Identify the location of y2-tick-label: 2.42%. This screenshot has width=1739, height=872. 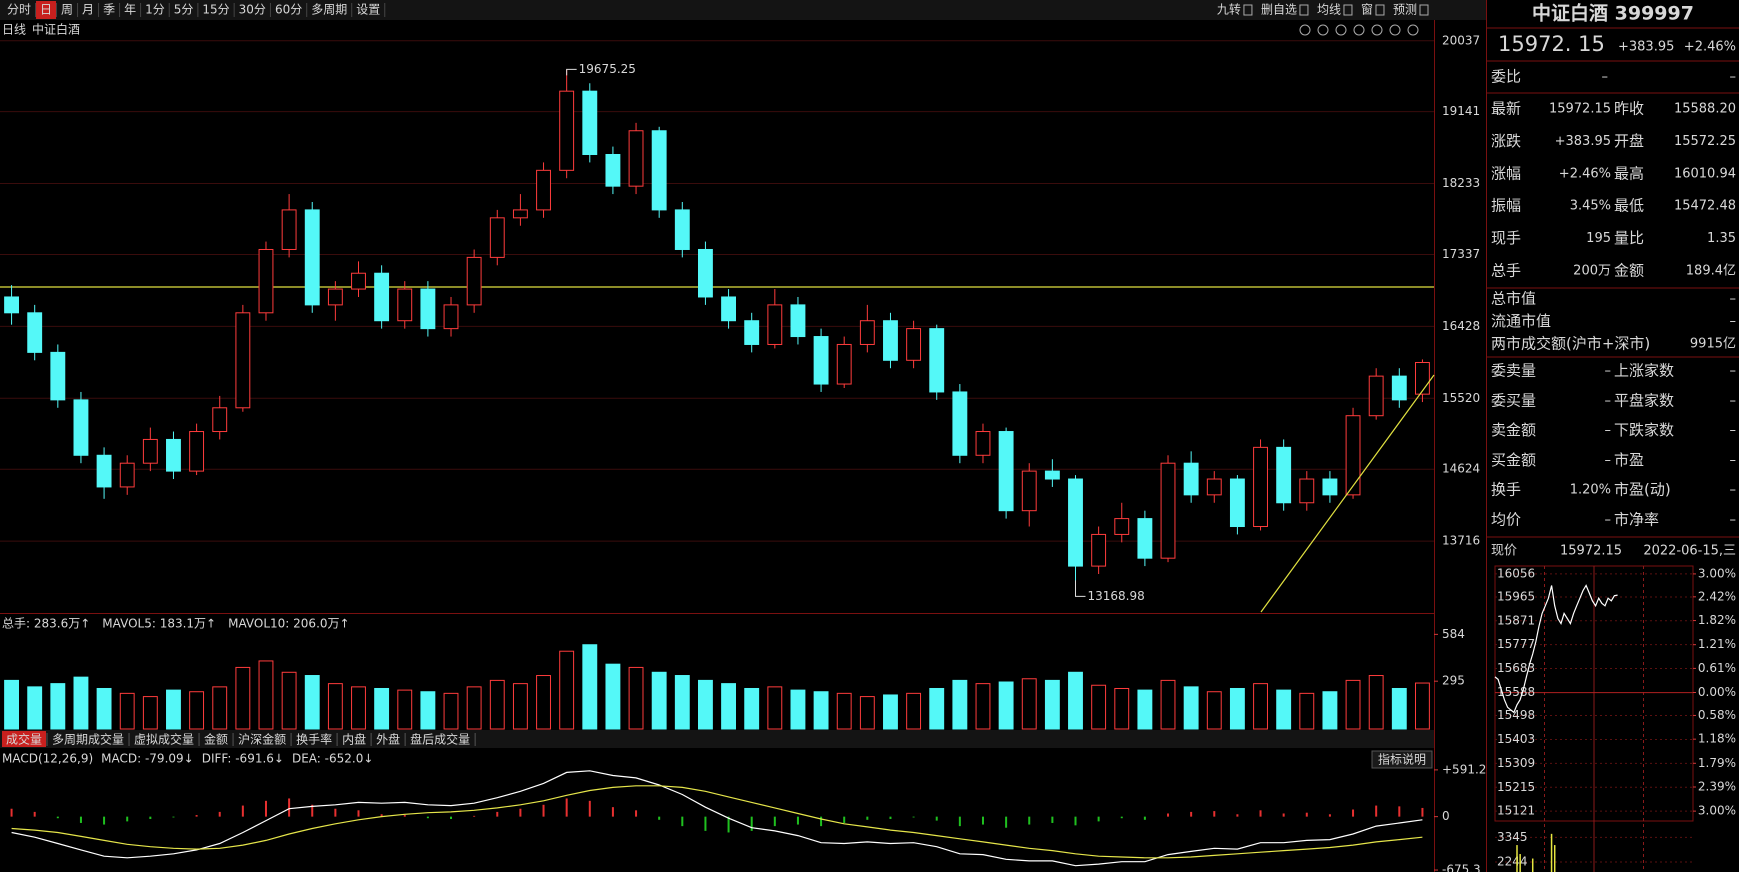
(1717, 596).